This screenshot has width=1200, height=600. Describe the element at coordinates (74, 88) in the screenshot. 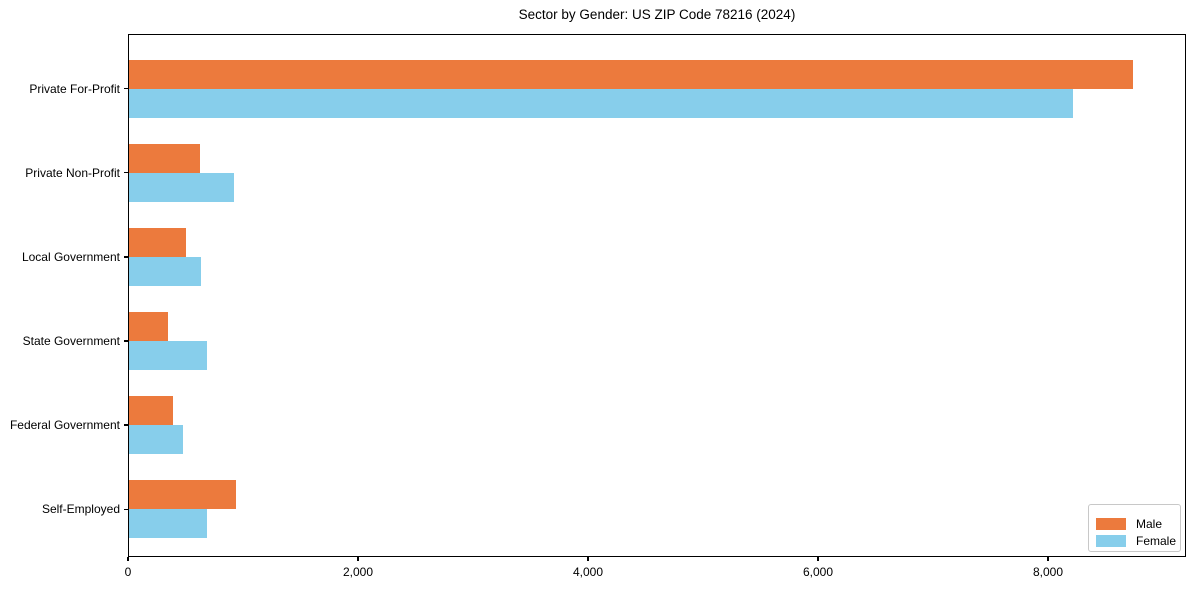

I see `y-axis-label: Private For-Profit` at that location.